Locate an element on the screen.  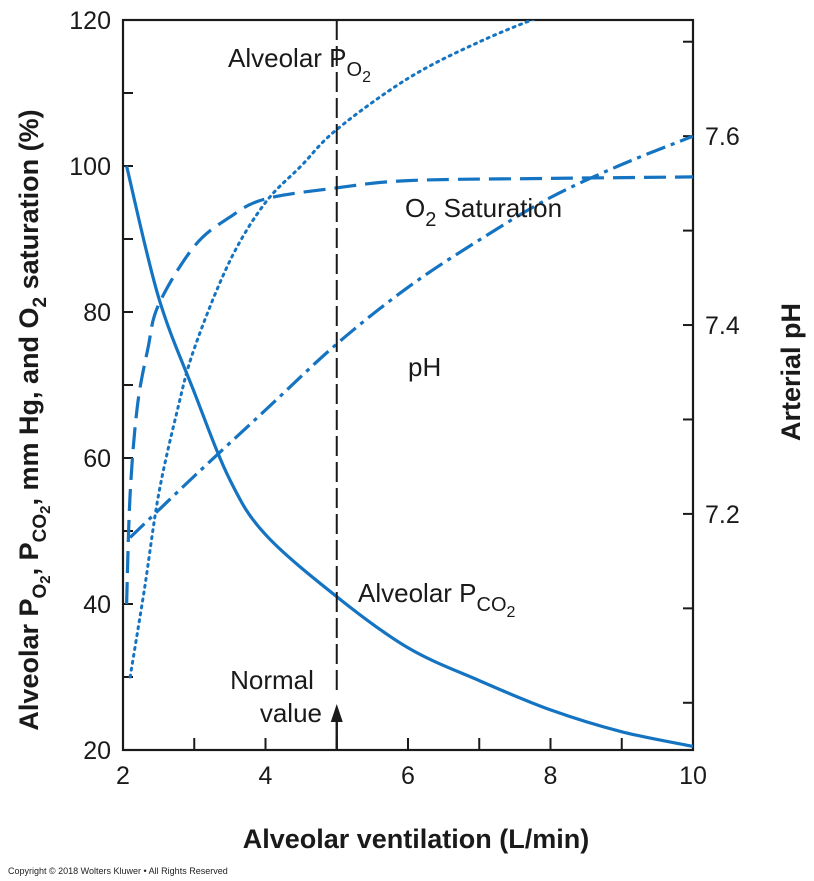
x-tick-label: 4 is located at coordinates (266, 776).